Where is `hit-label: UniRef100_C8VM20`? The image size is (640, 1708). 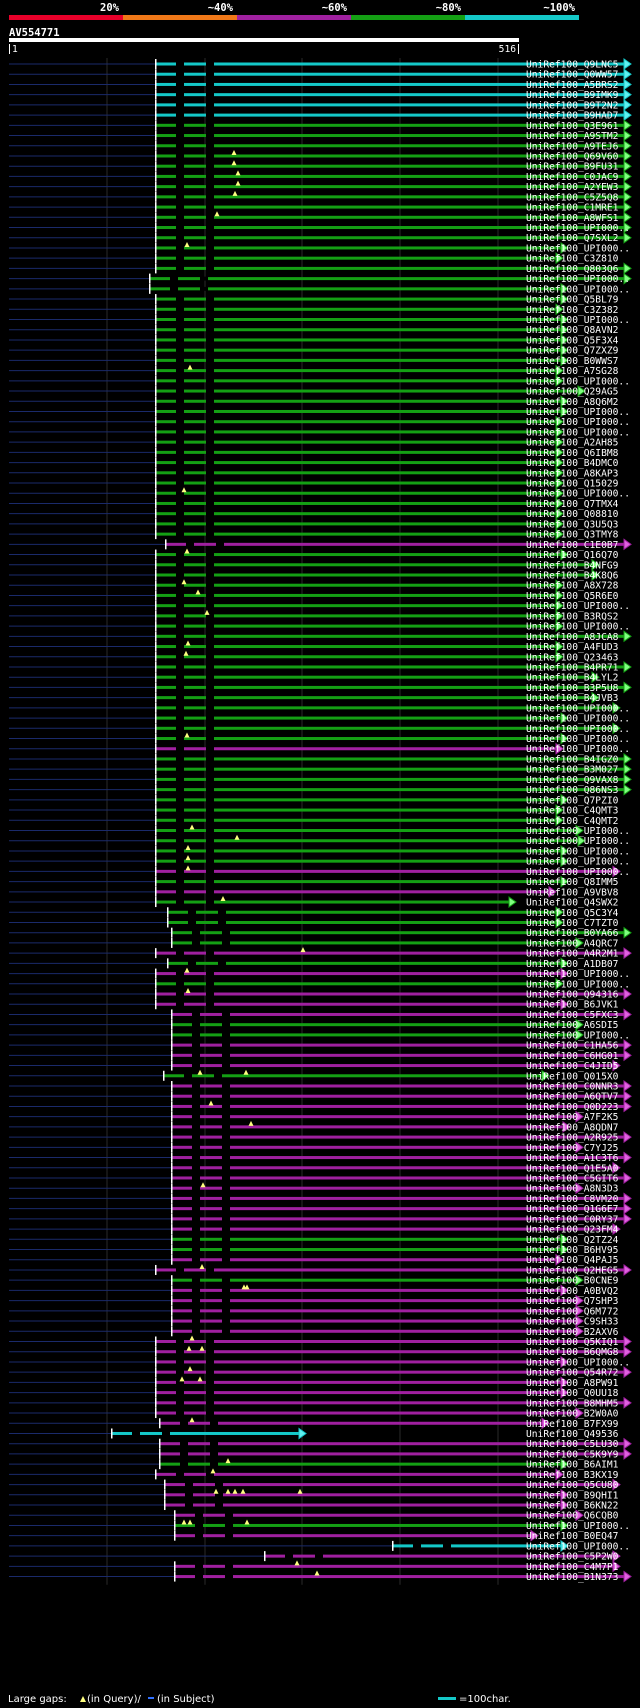
hit-label: UniRef100_C8VM20 is located at coordinates (572, 1199).